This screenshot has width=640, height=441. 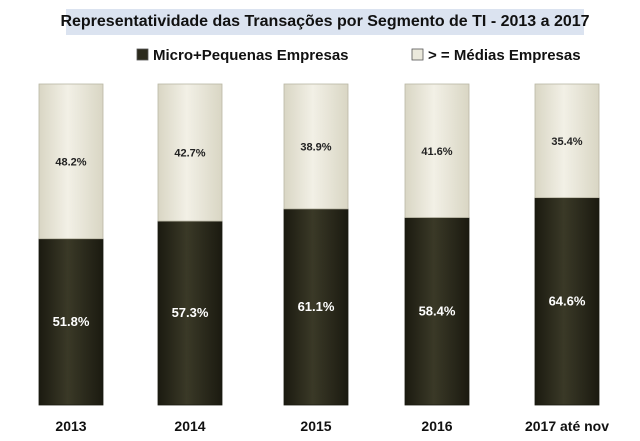 I want to click on data-label-medias-2: 38.9%, so click(x=315, y=147).